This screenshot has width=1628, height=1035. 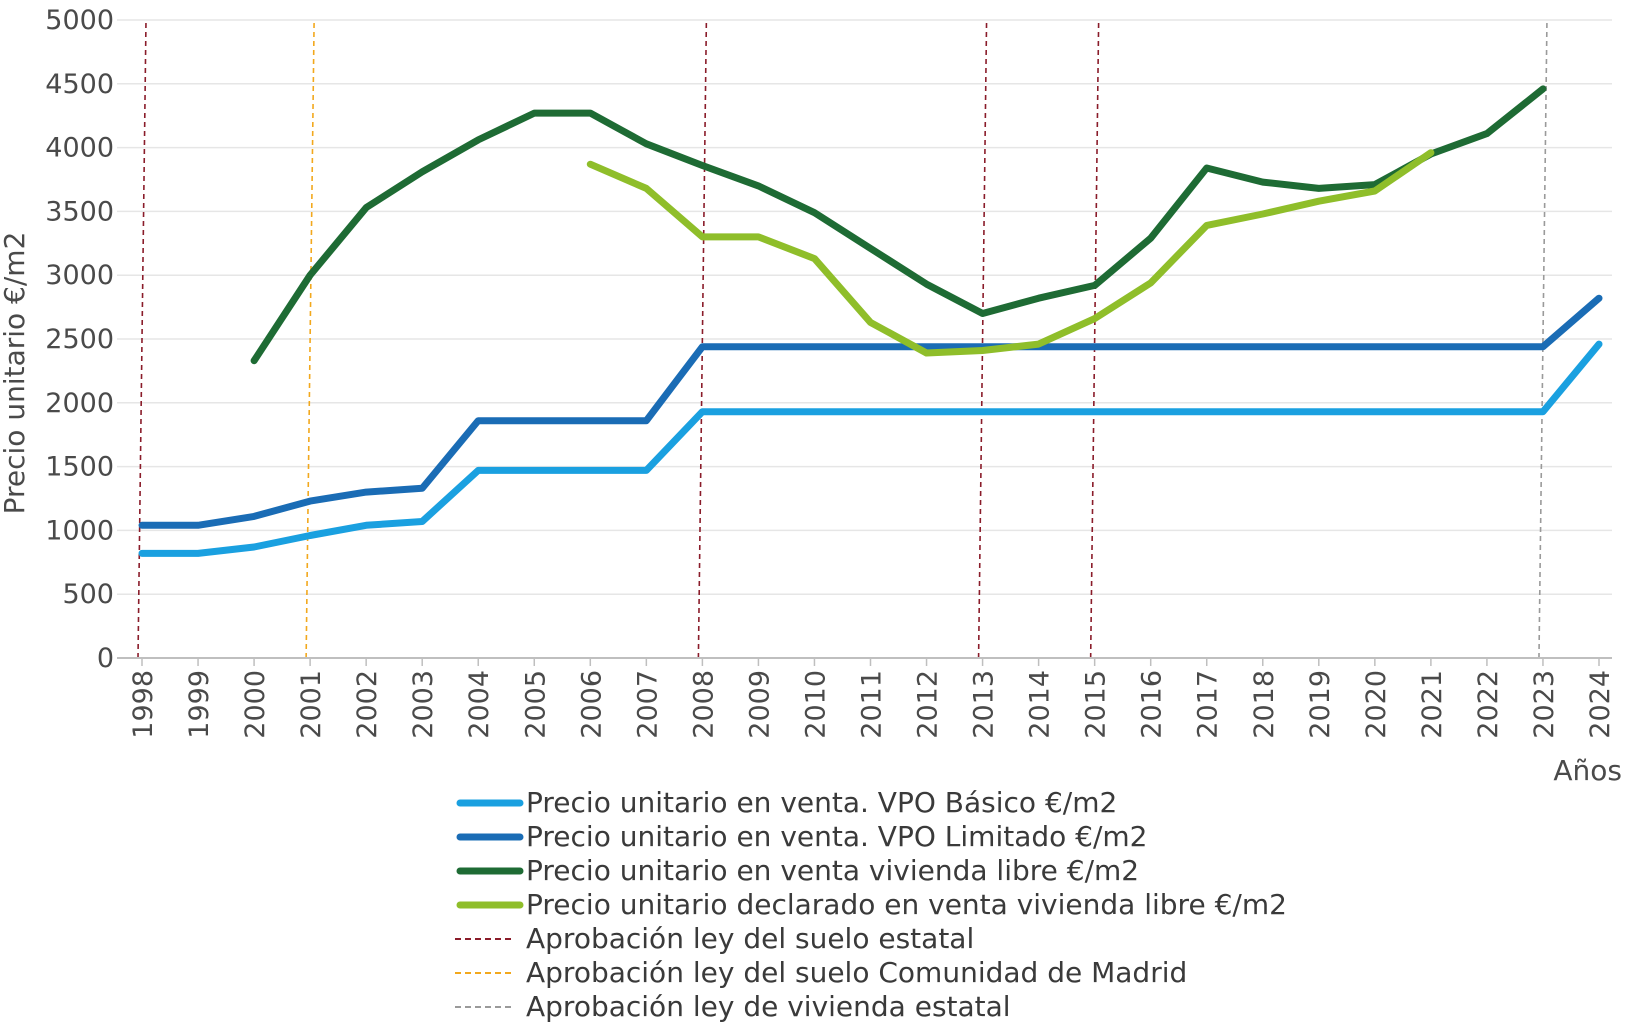 I want to click on y-axis-ticks: 0 500 1000 1500 2000 2500 3000 3500 4000 4500 5000, so click(x=79, y=339).